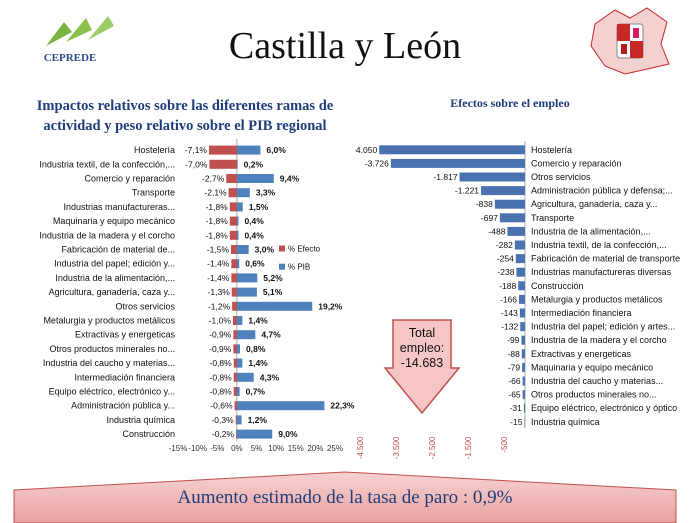 This screenshot has height=523, width=690. What do you see at coordinates (345, 46) in the screenshot?
I see `page-title: Castilla y León` at bounding box center [345, 46].